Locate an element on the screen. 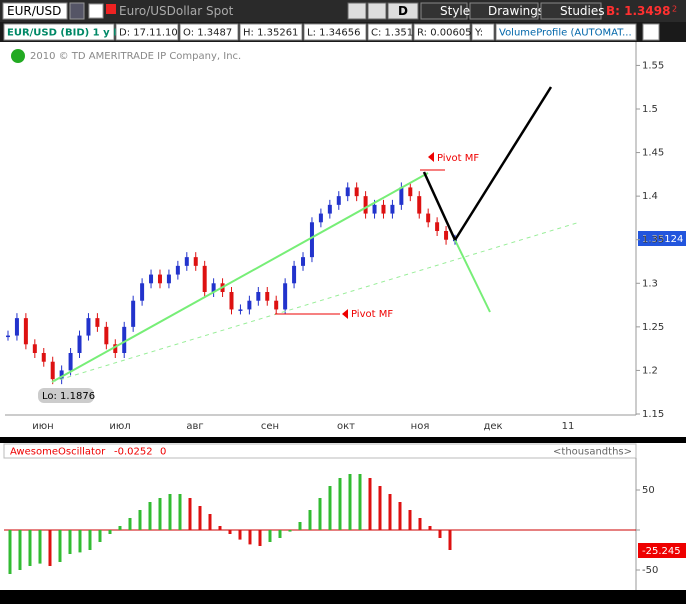  y-tick-label: -50 is located at coordinates (650, 570).